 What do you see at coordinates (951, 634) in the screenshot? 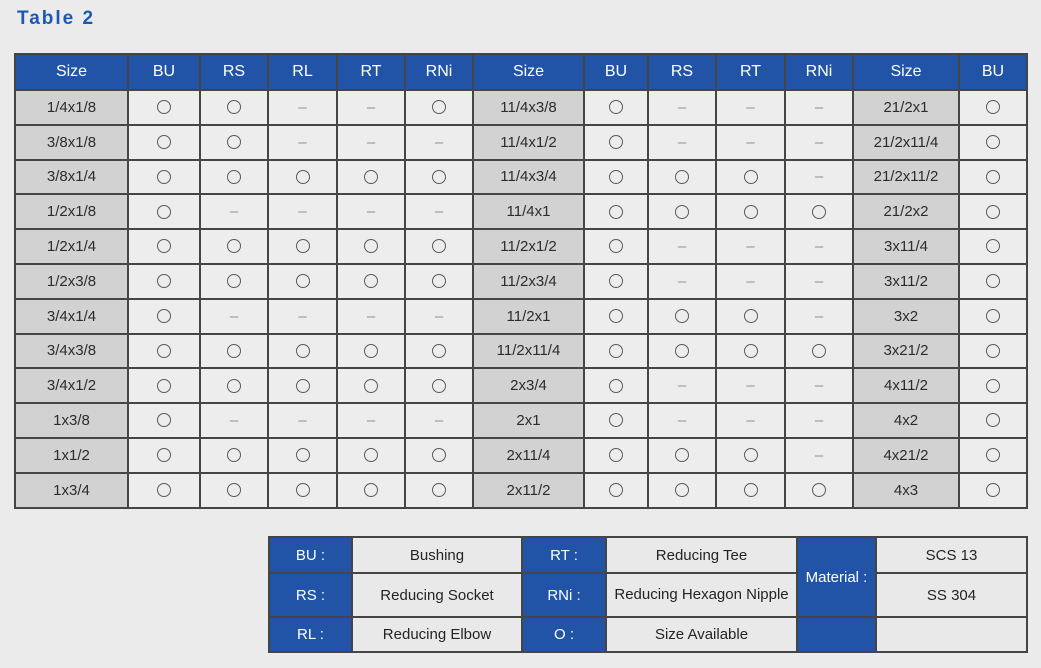
I see `material-empty-value-cell` at bounding box center [951, 634].